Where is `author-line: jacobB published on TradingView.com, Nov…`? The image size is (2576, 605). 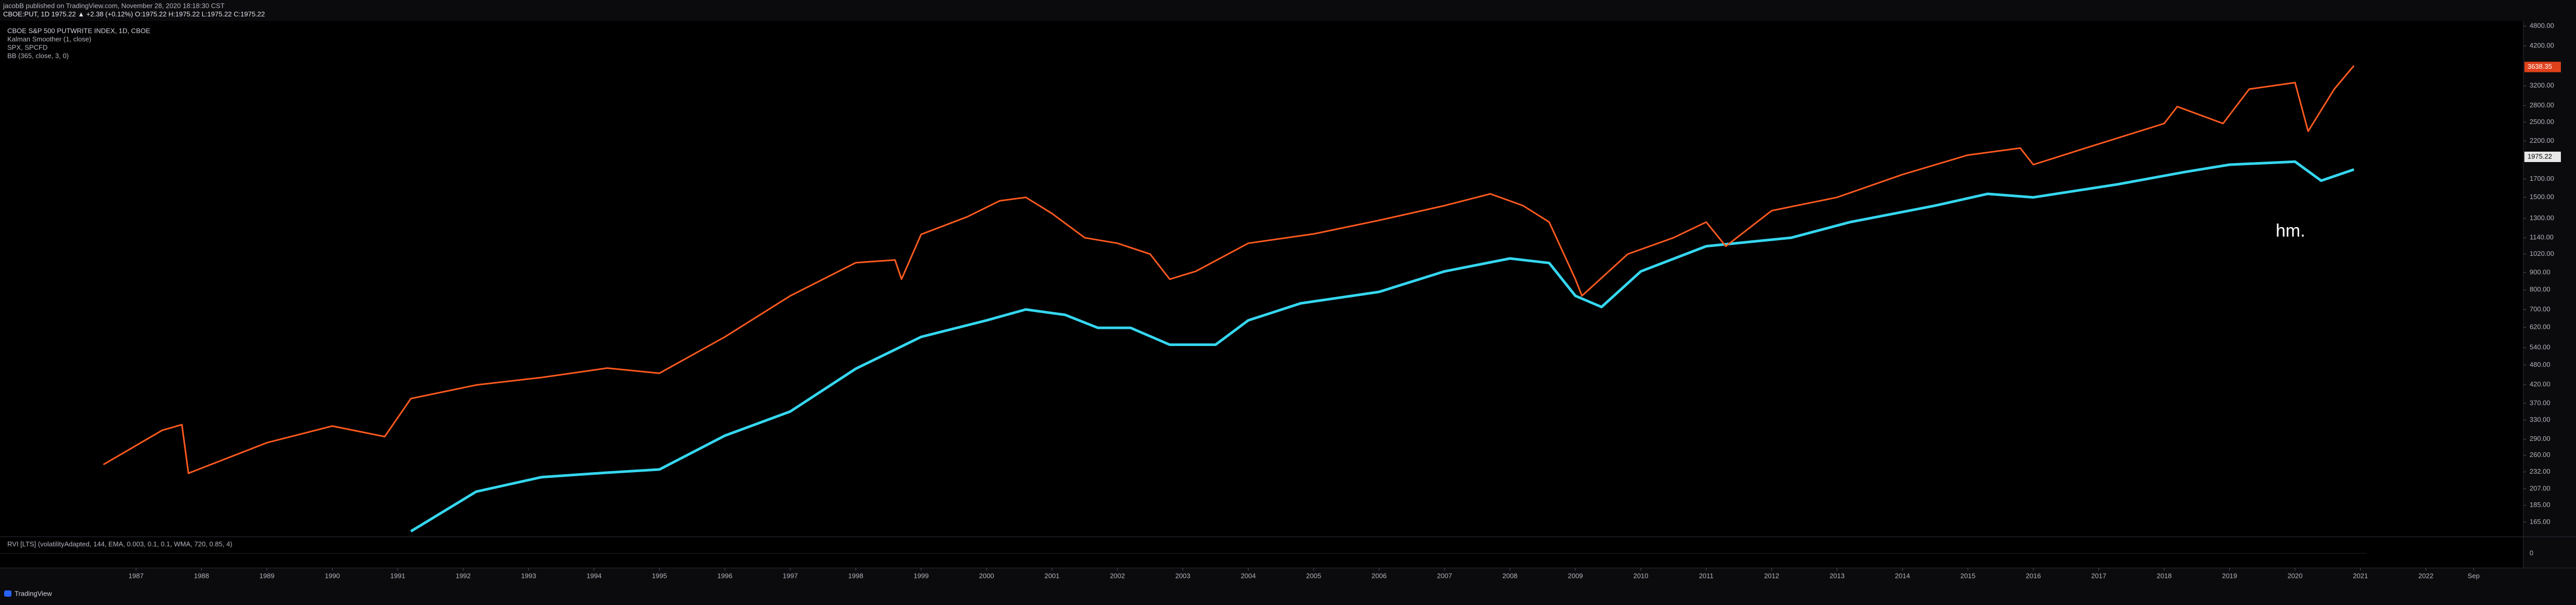 author-line: jacobB published on TradingView.com, Nov… is located at coordinates (114, 6).